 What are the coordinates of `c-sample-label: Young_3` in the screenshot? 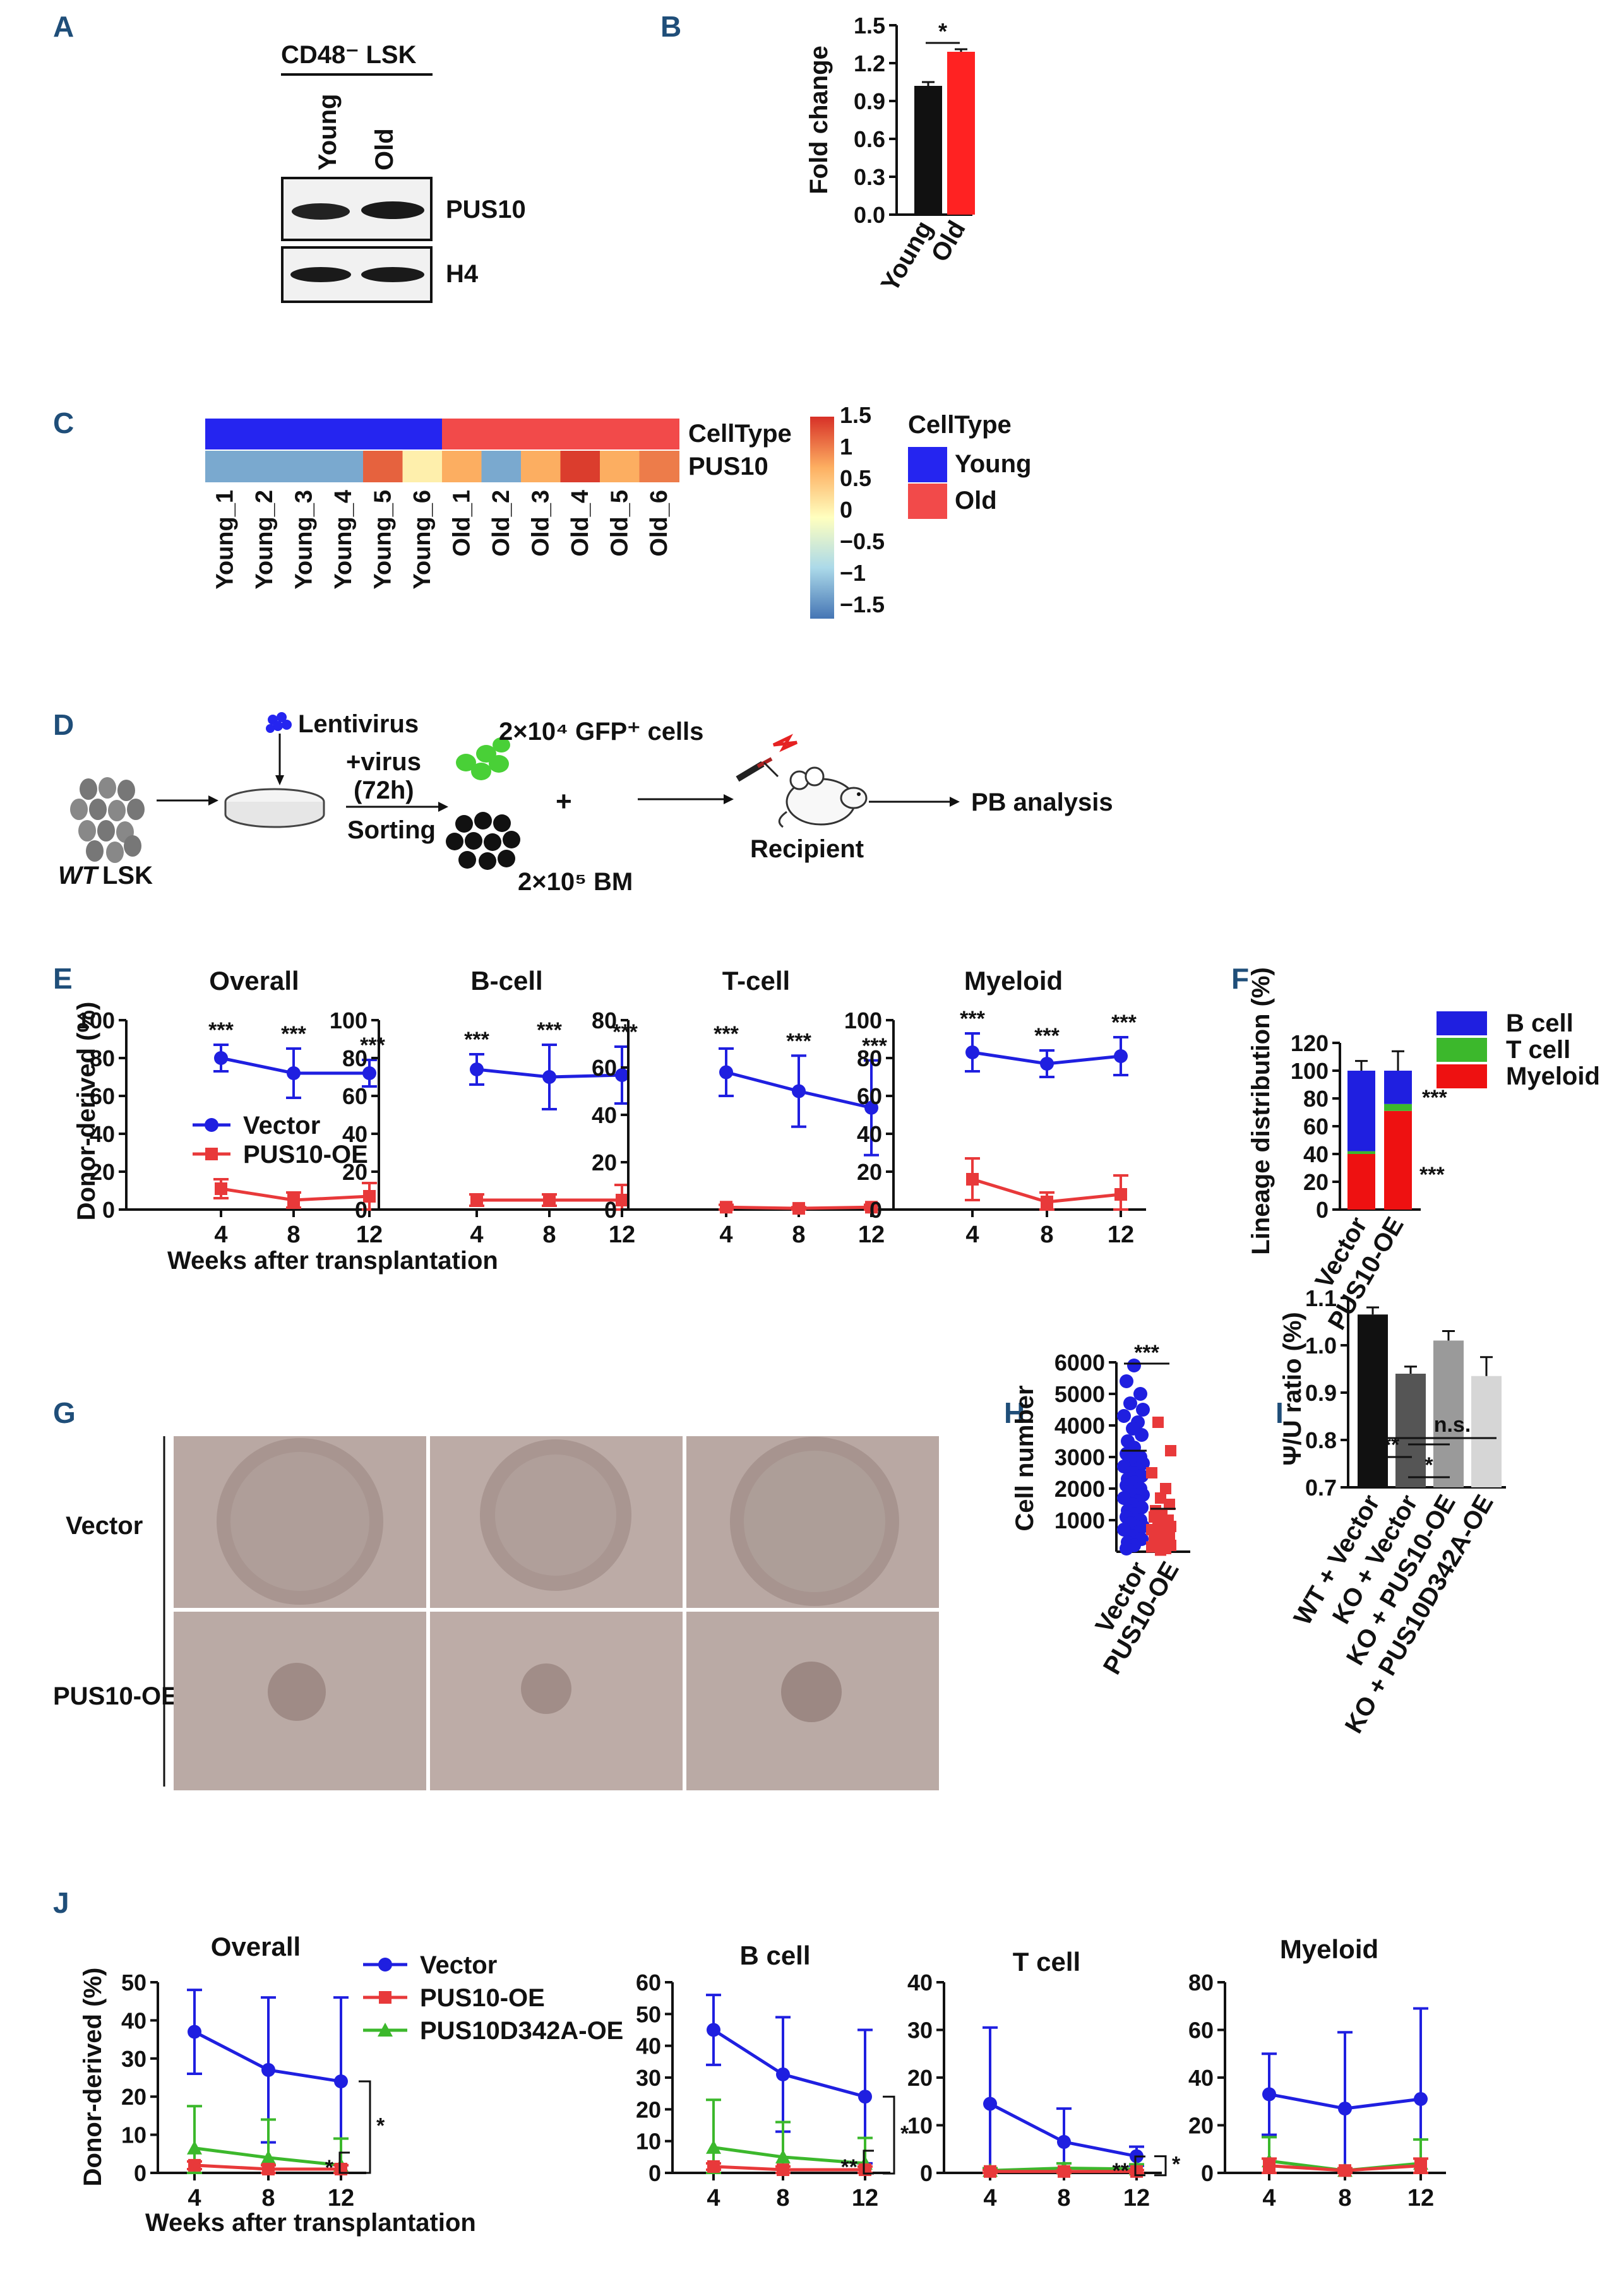 It's located at (303, 540).